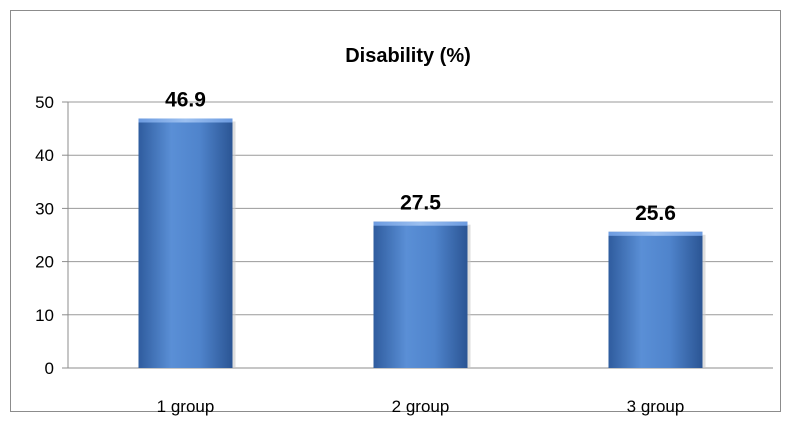 This screenshot has width=793, height=424. What do you see at coordinates (44, 155) in the screenshot?
I see `y-tick-label: 40` at bounding box center [44, 155].